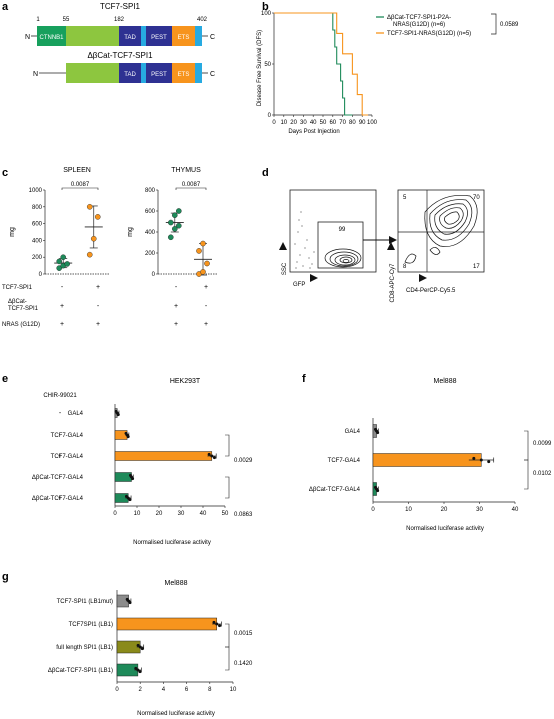  What do you see at coordinates (5, 7) in the screenshot?
I see `panel-letter-a: a` at bounding box center [5, 7].